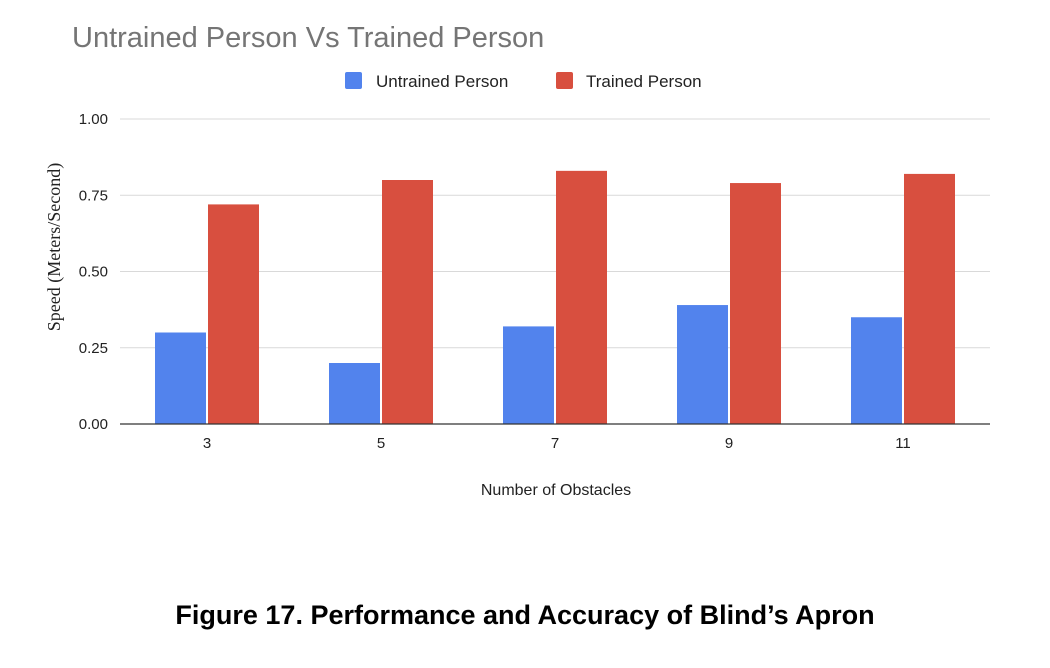 The image size is (1050, 668). Describe the element at coordinates (523, 81) in the screenshot. I see `legend: Untrained Person Trained Person` at that location.